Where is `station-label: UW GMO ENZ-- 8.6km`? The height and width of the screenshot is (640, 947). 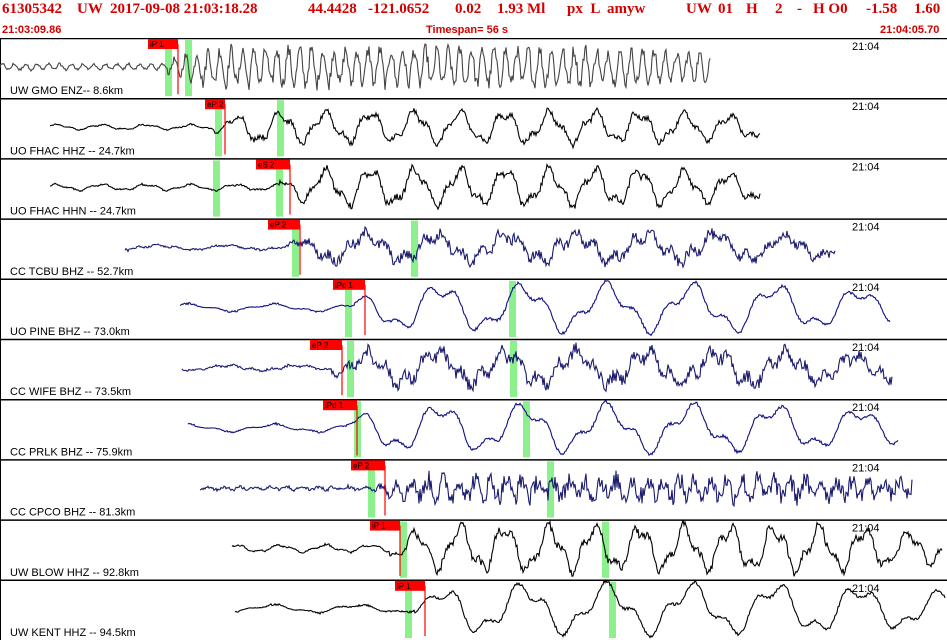
station-label: UW GMO ENZ-- 8.6km is located at coordinates (66, 91).